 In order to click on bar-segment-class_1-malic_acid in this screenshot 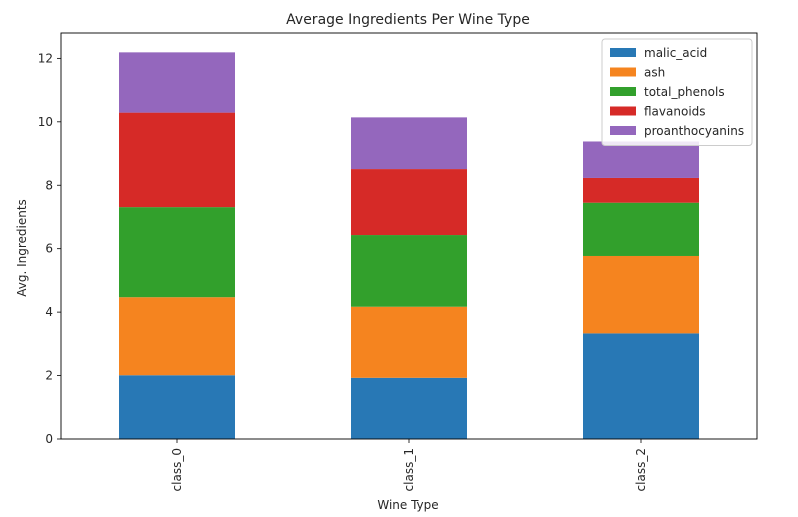, I will do `click(409, 408)`.